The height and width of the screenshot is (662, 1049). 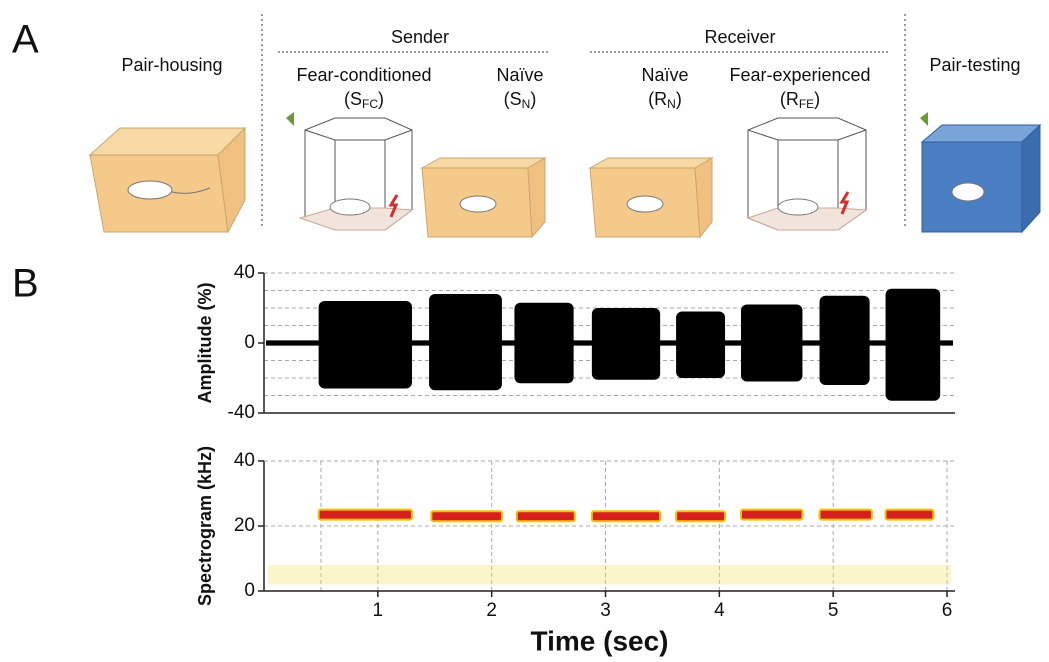 I want to click on group-abbr: (SFC), so click(x=364, y=100).